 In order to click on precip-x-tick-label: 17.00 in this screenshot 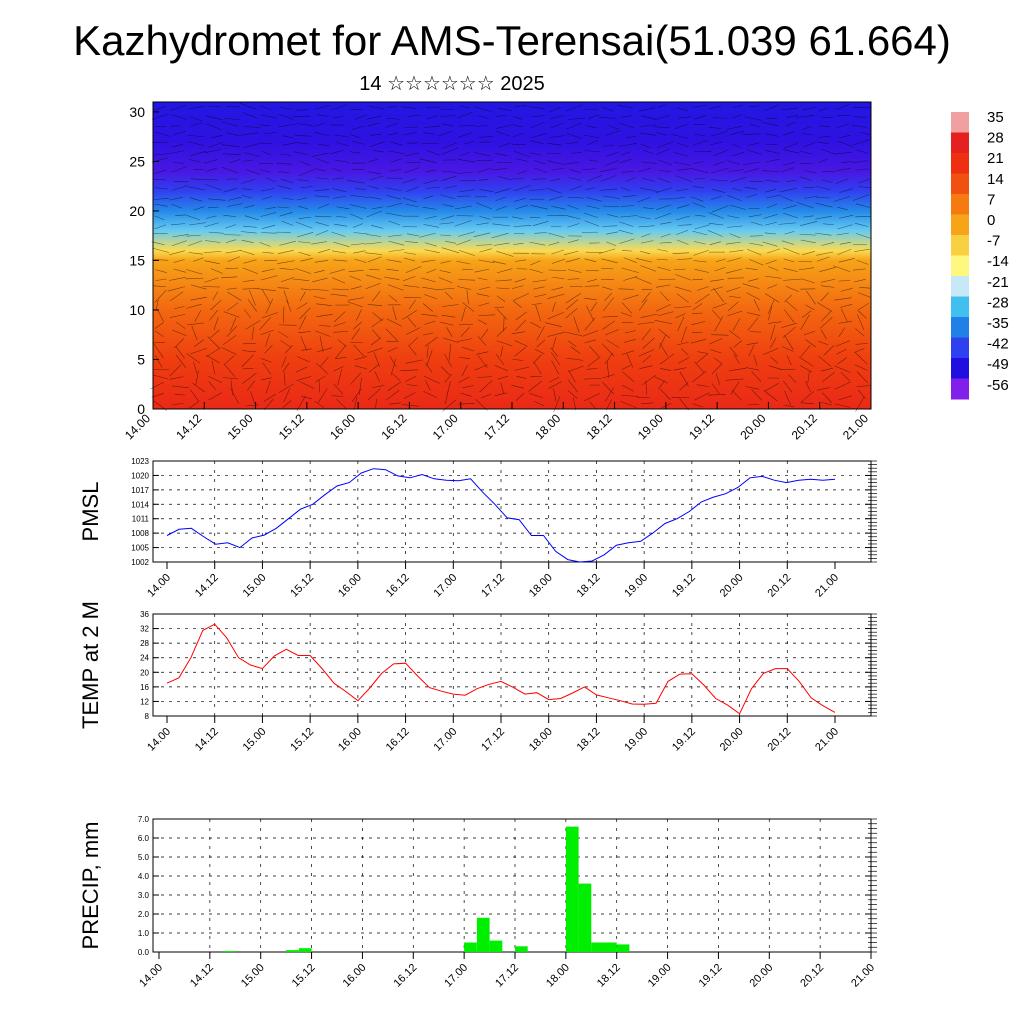, I will do `click(456, 976)`.